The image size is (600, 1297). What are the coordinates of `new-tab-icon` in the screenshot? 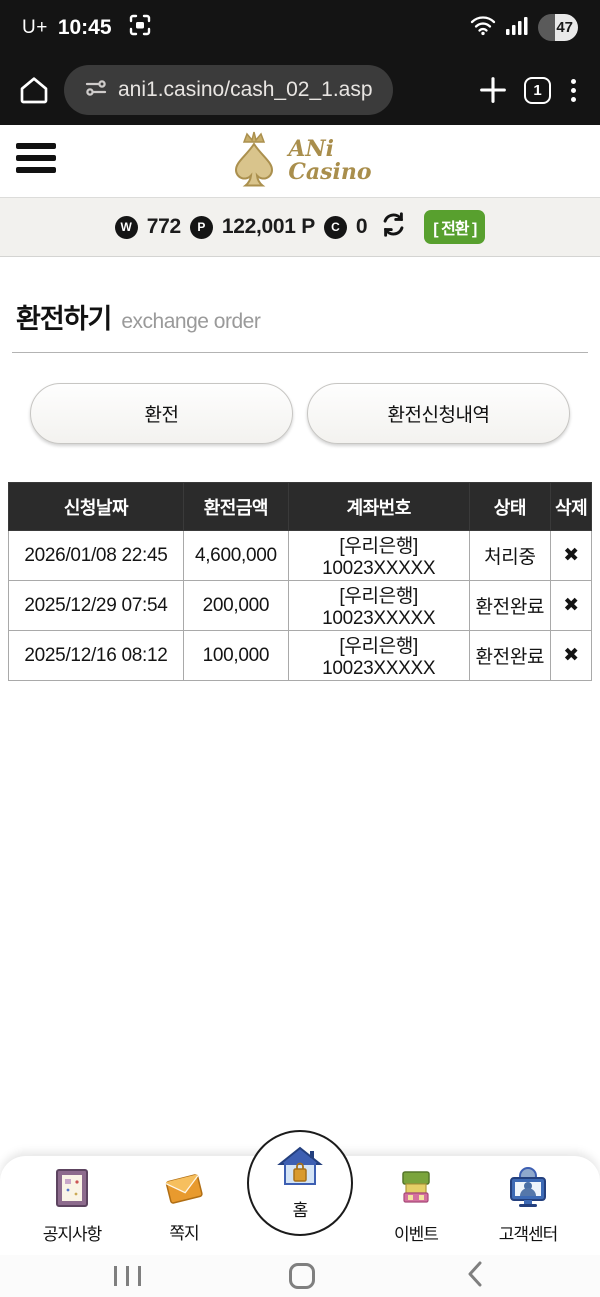 It's located at (493, 90).